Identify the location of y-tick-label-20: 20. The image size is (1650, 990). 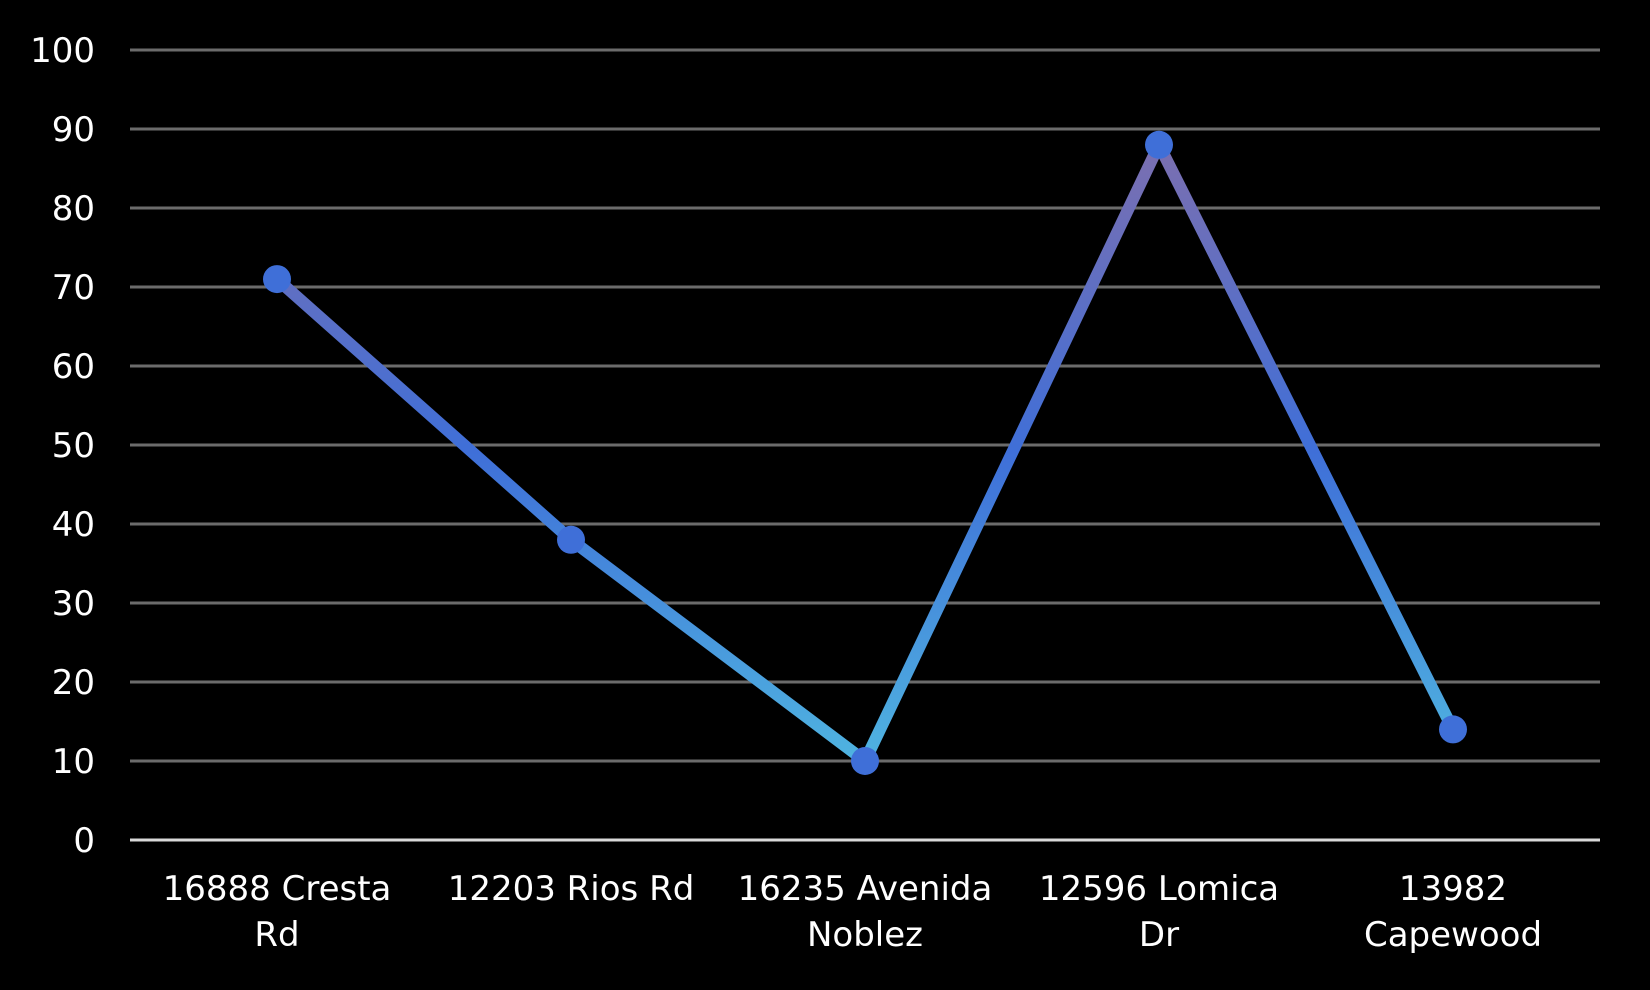
(73, 683).